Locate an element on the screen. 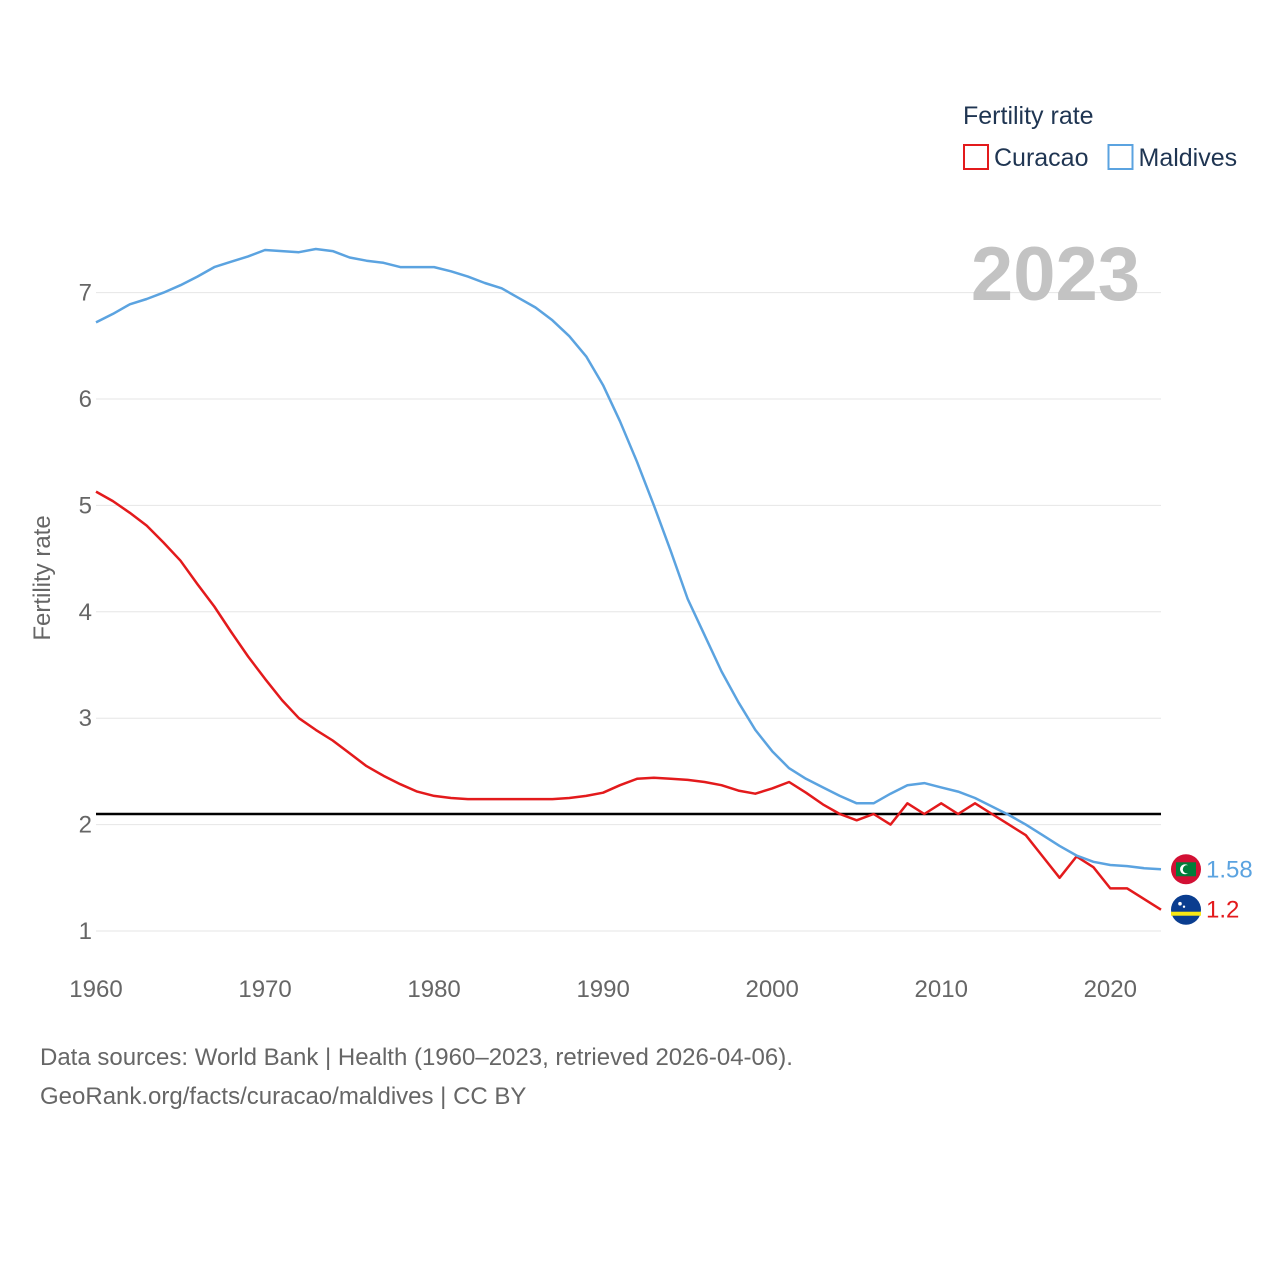 This screenshot has height=1280, width=1280. end-value-label-curacao: 1.2 is located at coordinates (1222, 910).